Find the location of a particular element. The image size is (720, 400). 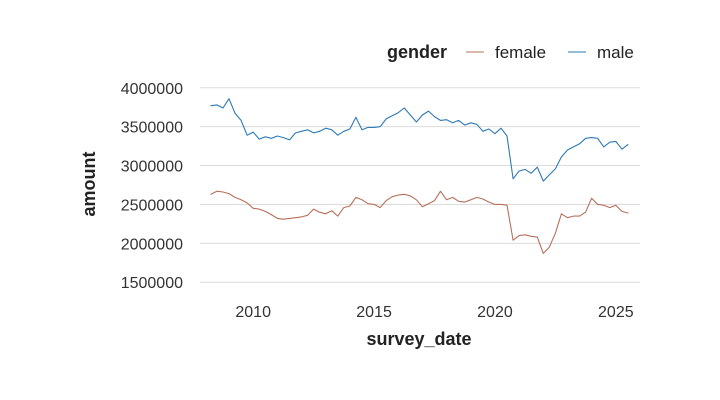

y-tick-label: 2500000 is located at coordinates (152, 205).